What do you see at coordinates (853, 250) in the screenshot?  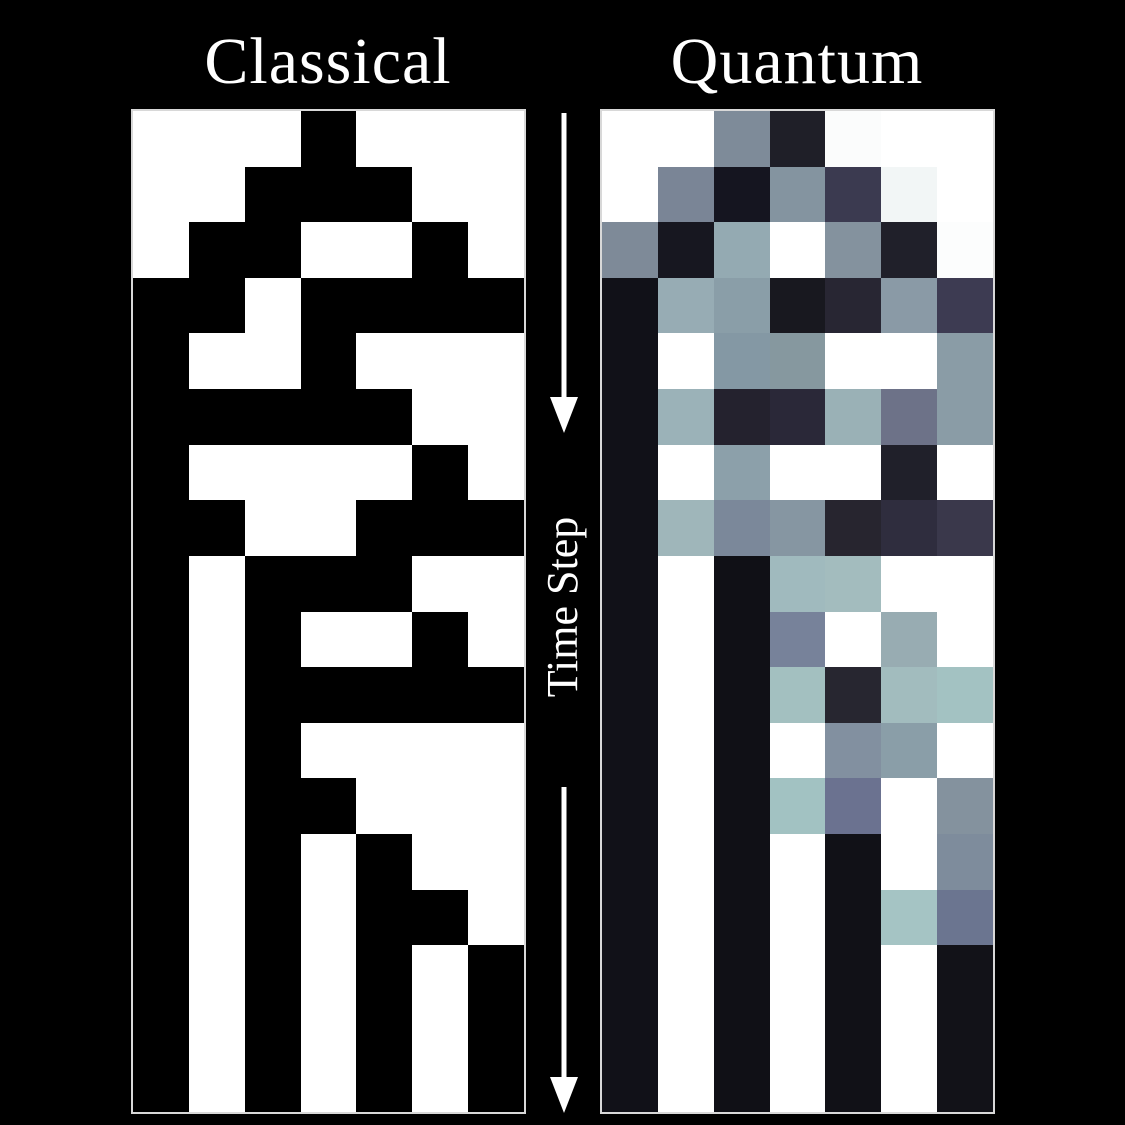 I see `quantum-cell-r2-c4` at bounding box center [853, 250].